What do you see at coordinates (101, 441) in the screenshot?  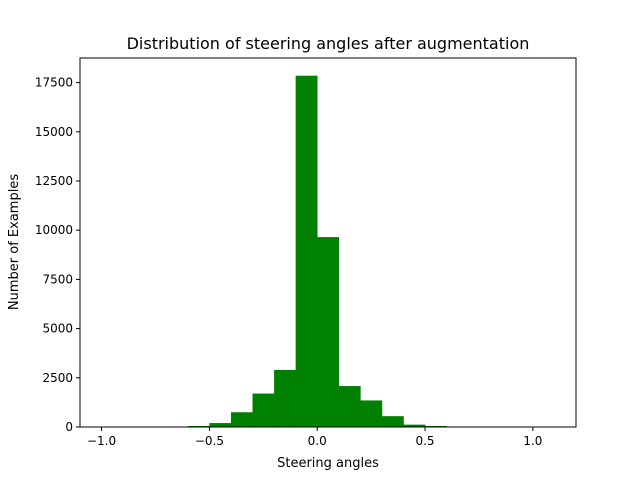 I see `x-tick-label: −1.0` at bounding box center [101, 441].